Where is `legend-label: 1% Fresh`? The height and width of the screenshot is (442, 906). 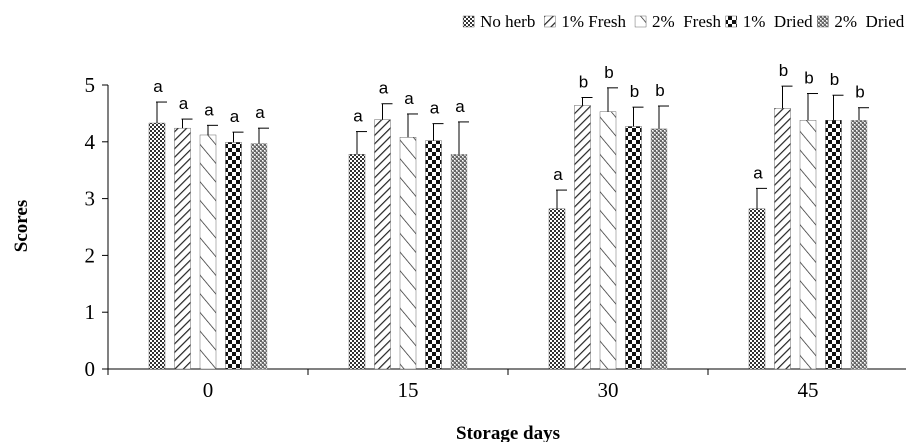
legend-label: 1% Fresh is located at coordinates (593, 21).